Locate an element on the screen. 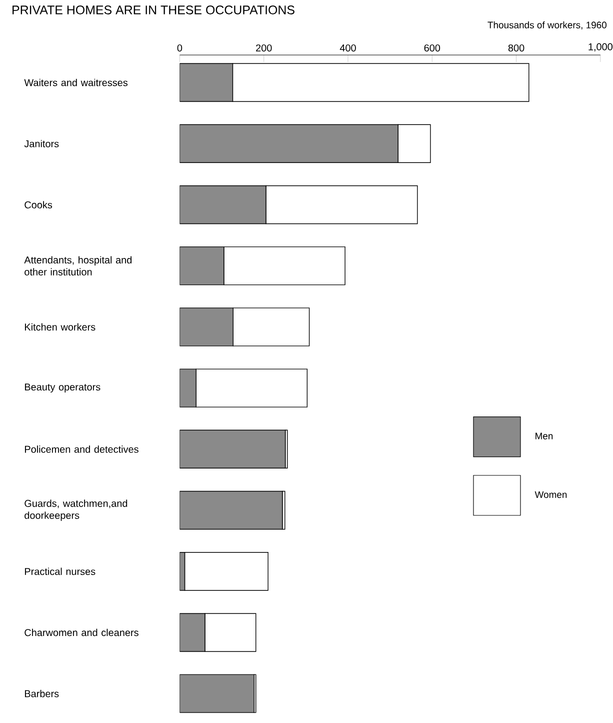 This screenshot has height=723, width=613. x-tick-label: 1,000 is located at coordinates (600, 47).